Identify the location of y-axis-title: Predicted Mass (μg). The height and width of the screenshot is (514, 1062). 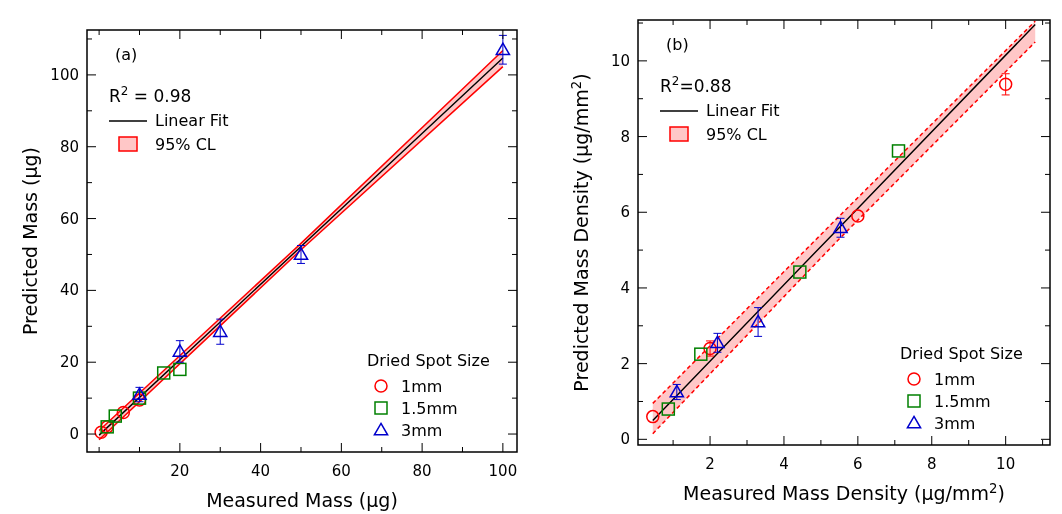
(30, 241).